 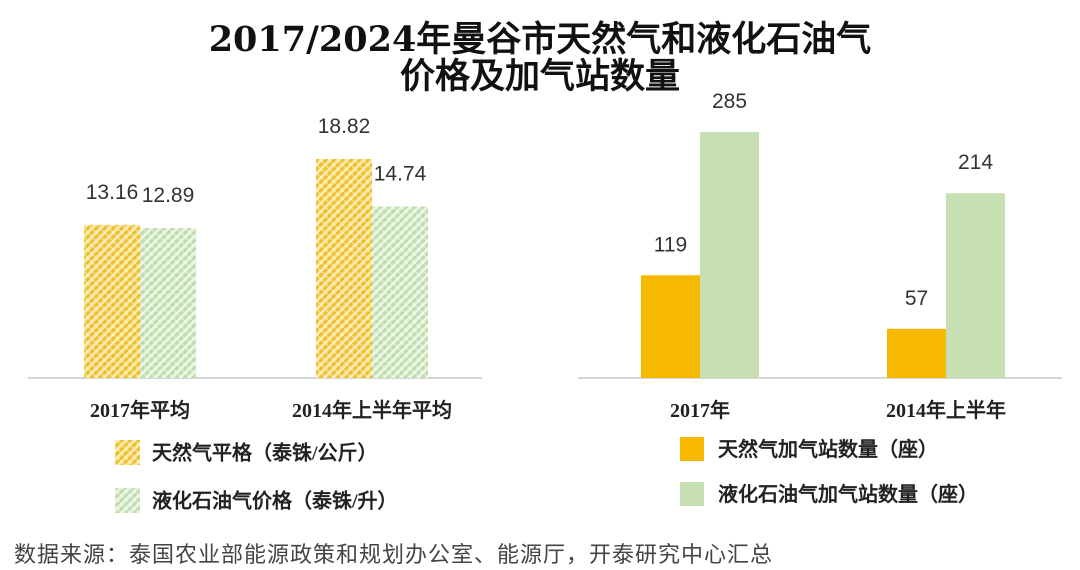 What do you see at coordinates (127, 452) in the screenshot?
I see `legend-swatch-natural-gas-price` at bounding box center [127, 452].